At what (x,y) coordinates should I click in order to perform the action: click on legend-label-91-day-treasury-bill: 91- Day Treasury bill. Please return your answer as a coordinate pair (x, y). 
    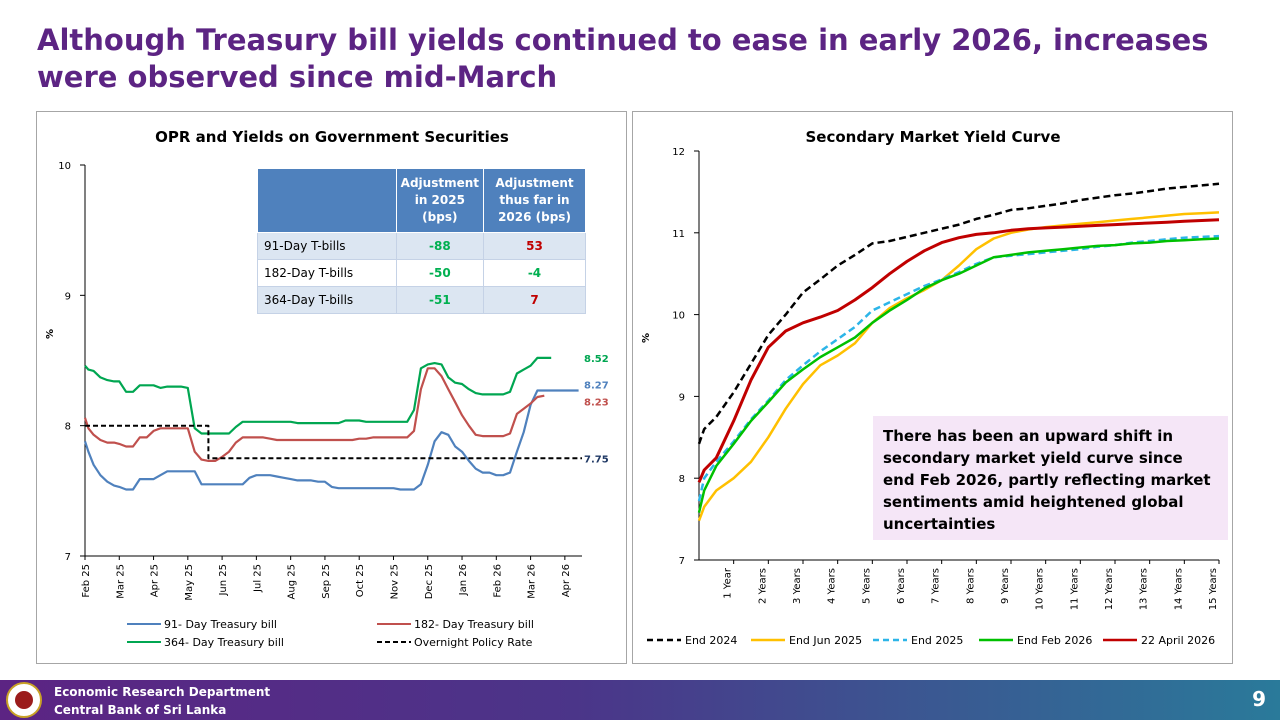
    Looking at the image, I should click on (220, 624).